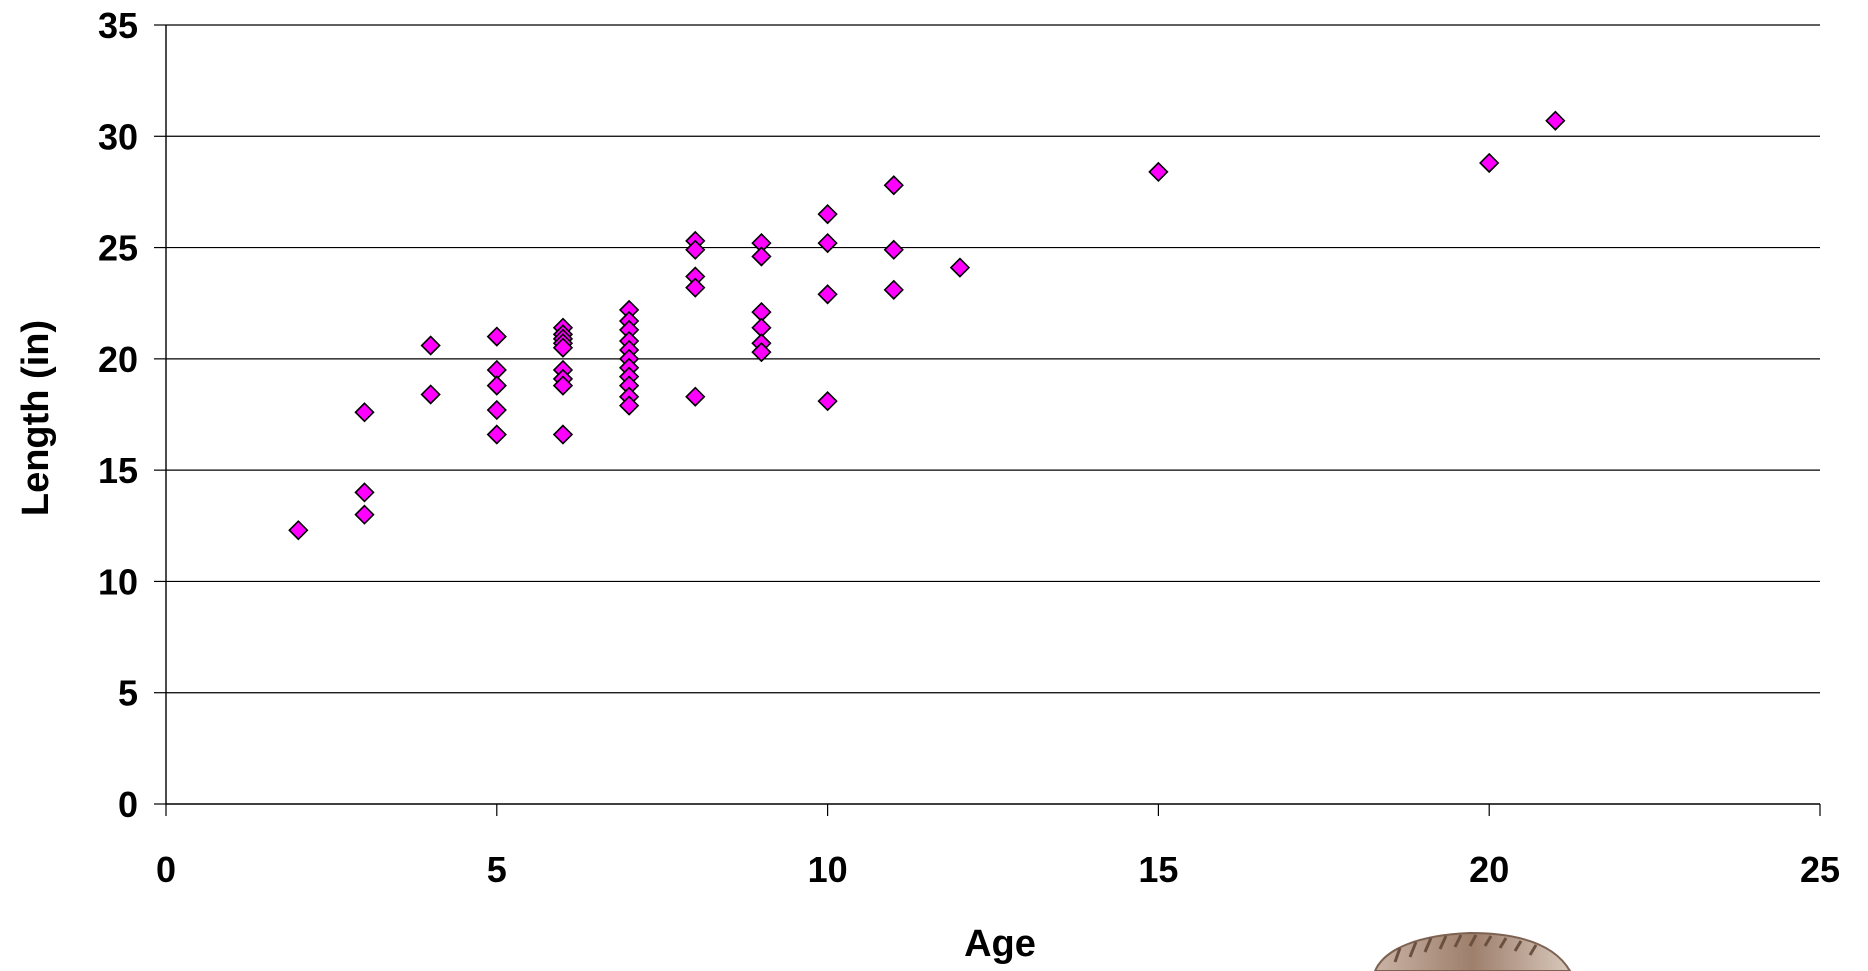  Describe the element at coordinates (166, 869) in the screenshot. I see `x-tick-label: 0` at that location.